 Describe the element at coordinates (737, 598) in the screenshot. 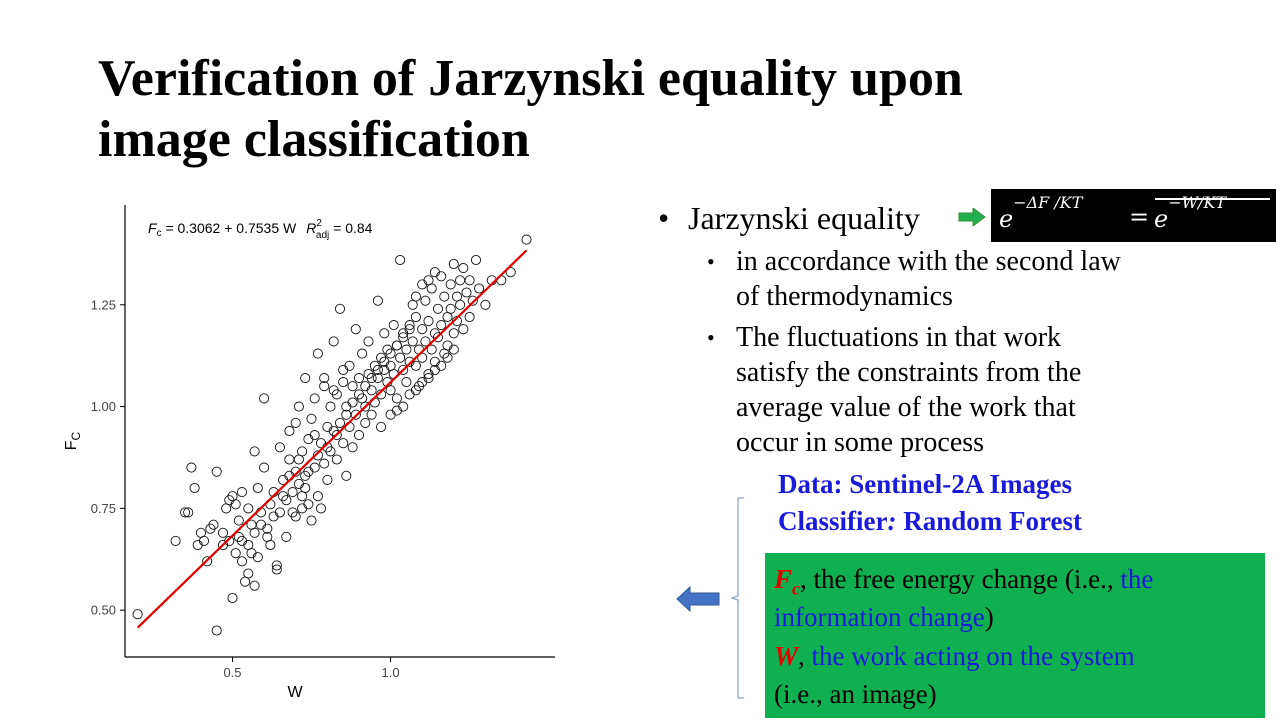

I see `left-bracket` at that location.